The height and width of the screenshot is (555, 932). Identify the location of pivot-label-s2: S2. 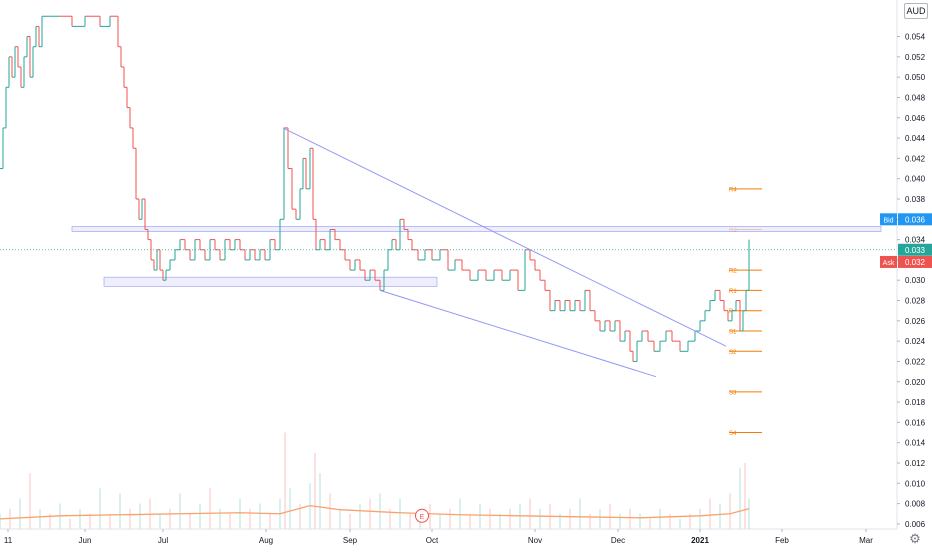
(733, 353).